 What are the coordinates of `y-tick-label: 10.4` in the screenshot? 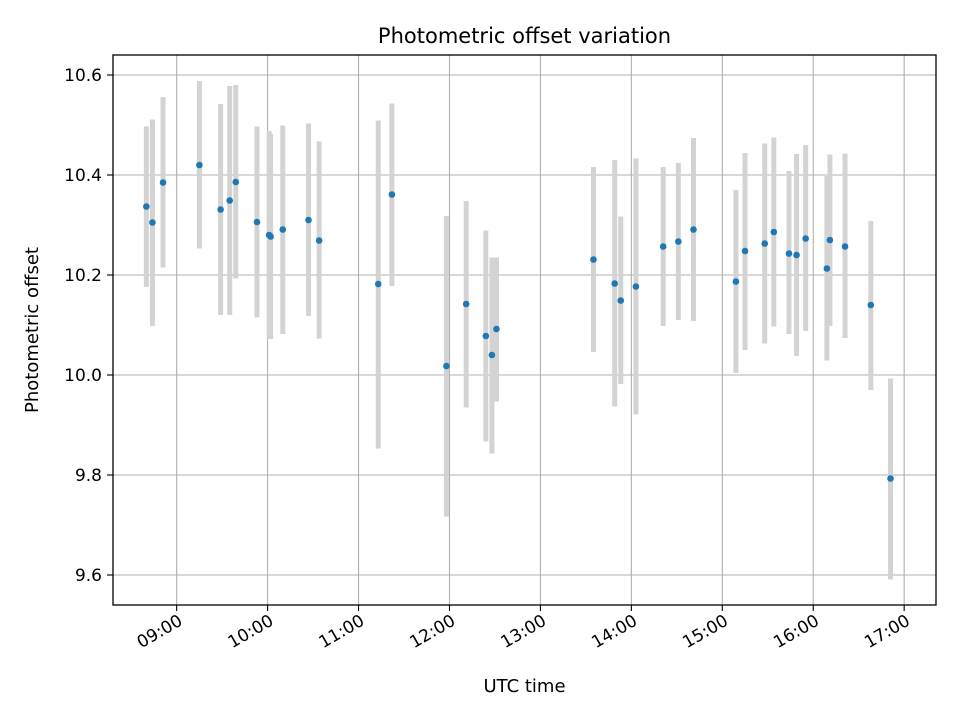 It's located at (83, 176).